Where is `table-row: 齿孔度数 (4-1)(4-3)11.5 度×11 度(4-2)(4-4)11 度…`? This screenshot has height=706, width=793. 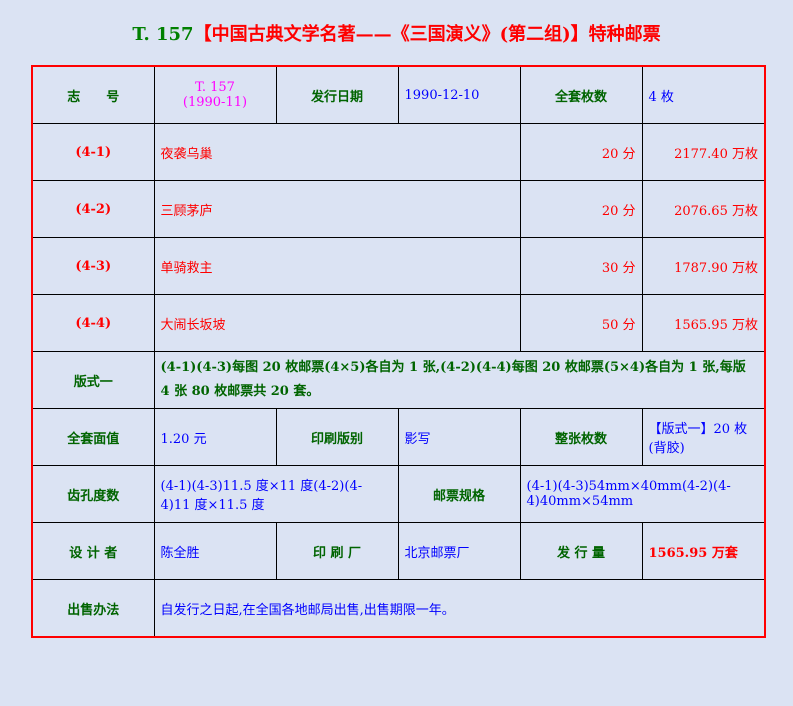
table-row: 齿孔度数 (4-1)(4-3)11.5 度×11 度(4-2)(4-4)11 度… is located at coordinates (398, 494).